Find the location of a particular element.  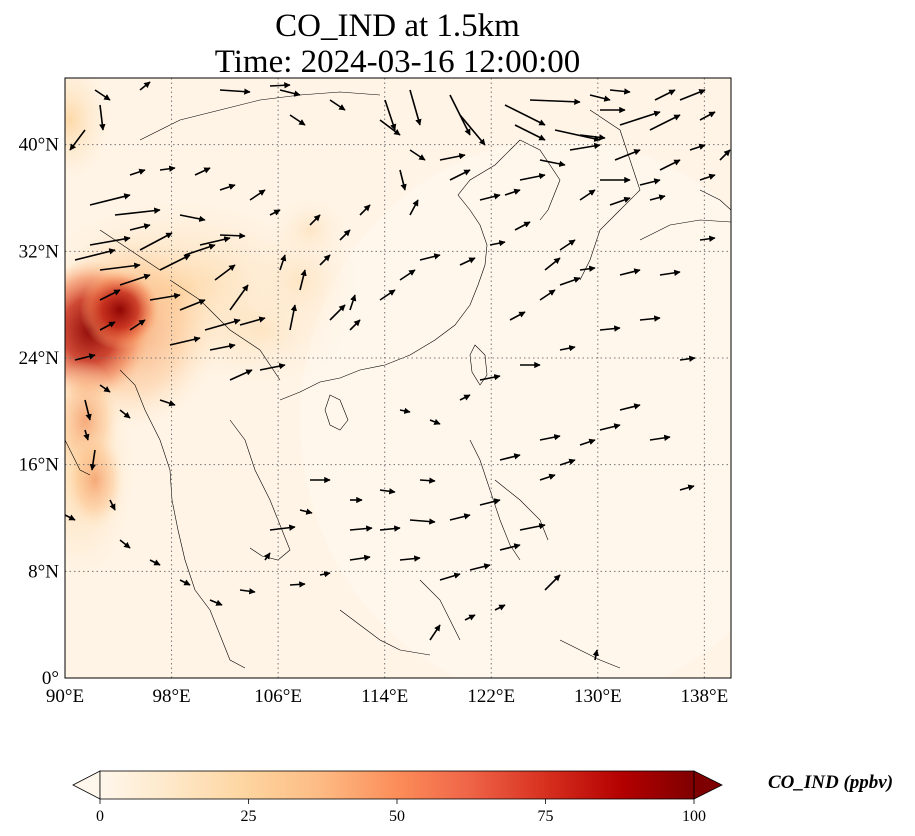

lat-tick-label: 24°N is located at coordinates (39, 358).